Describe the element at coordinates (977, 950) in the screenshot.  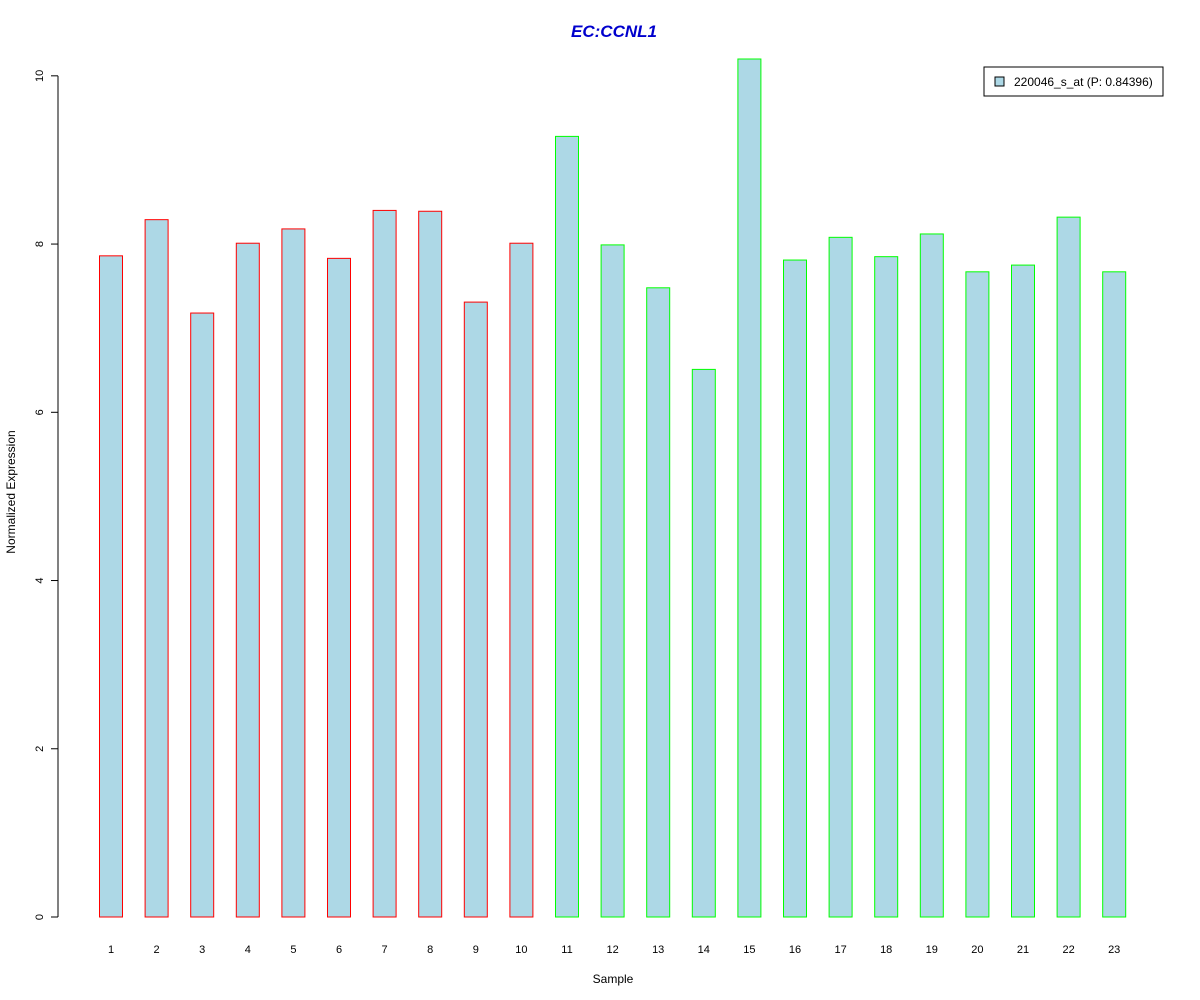
I see `x-tick-label: 20` at that location.